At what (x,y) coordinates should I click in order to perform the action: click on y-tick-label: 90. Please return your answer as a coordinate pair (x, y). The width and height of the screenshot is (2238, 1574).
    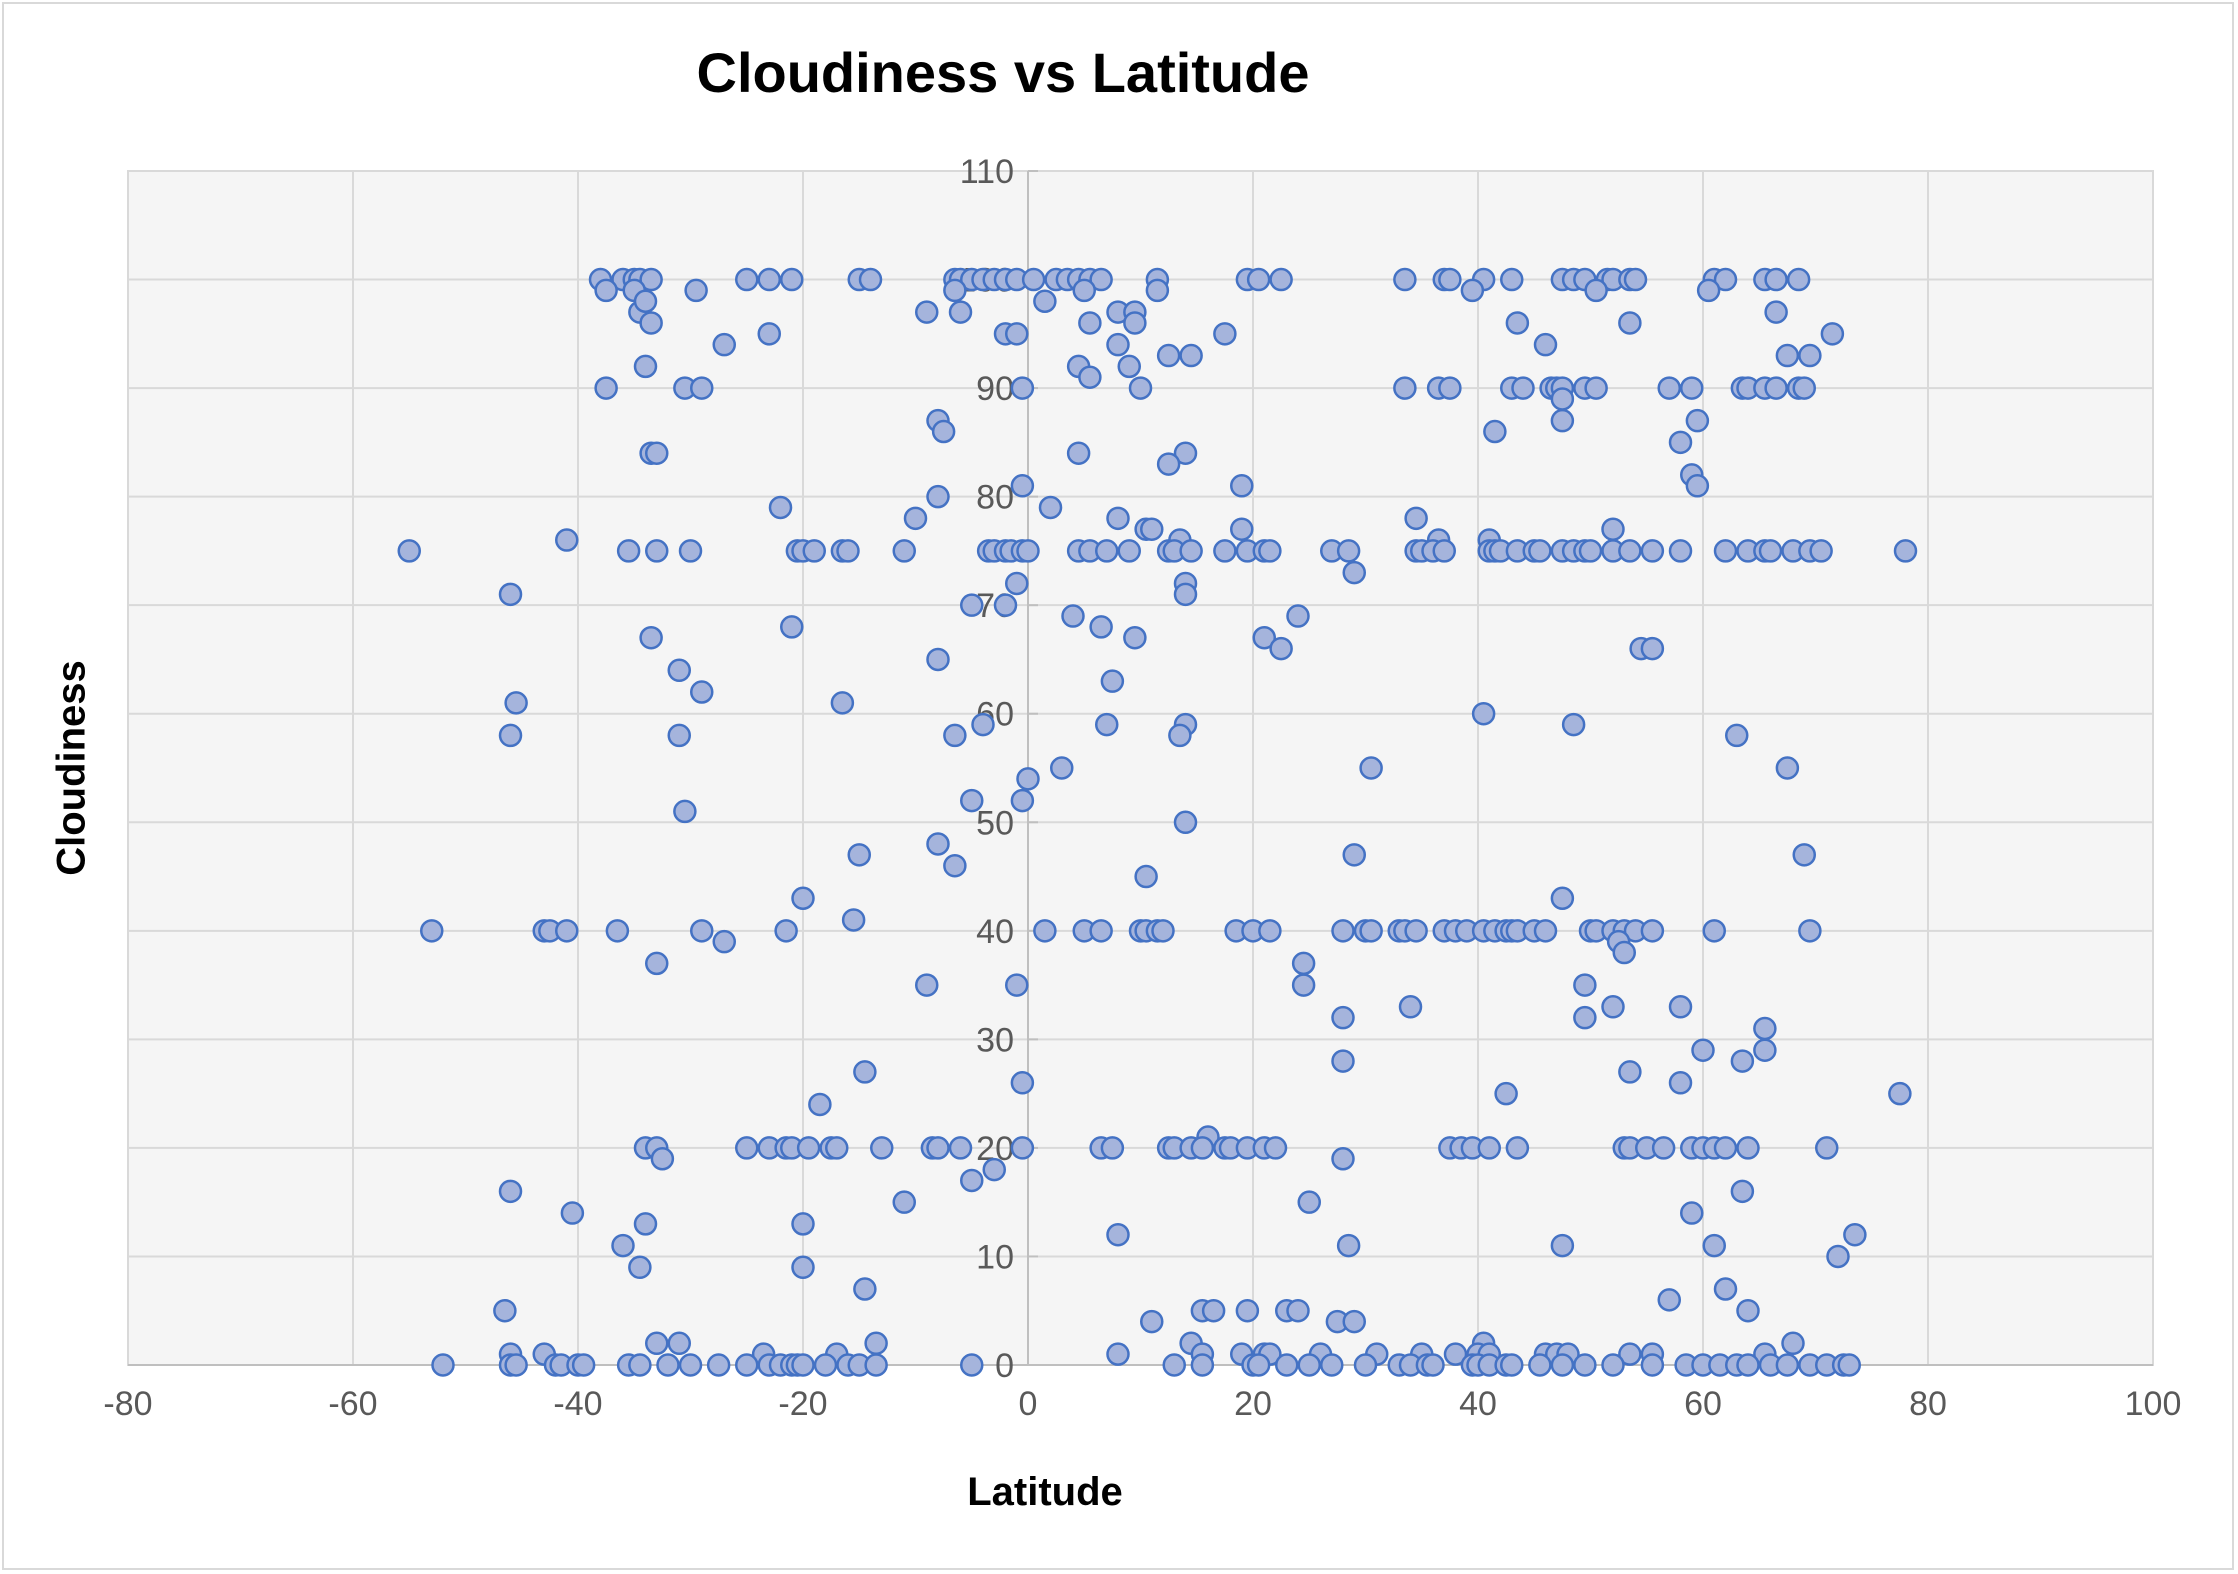
    Looking at the image, I should click on (995, 389).